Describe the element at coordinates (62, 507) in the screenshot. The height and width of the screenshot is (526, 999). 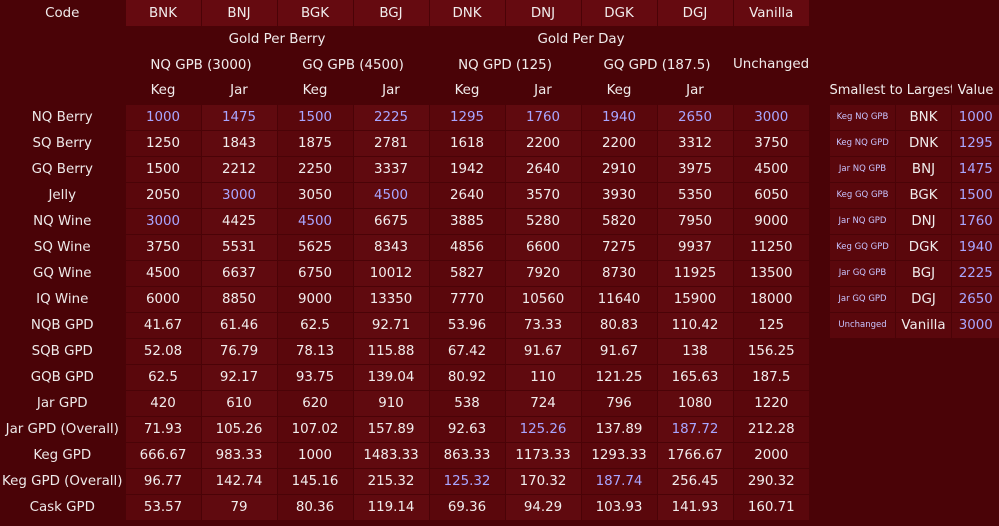
I see `row-label: Cask GPD` at that location.